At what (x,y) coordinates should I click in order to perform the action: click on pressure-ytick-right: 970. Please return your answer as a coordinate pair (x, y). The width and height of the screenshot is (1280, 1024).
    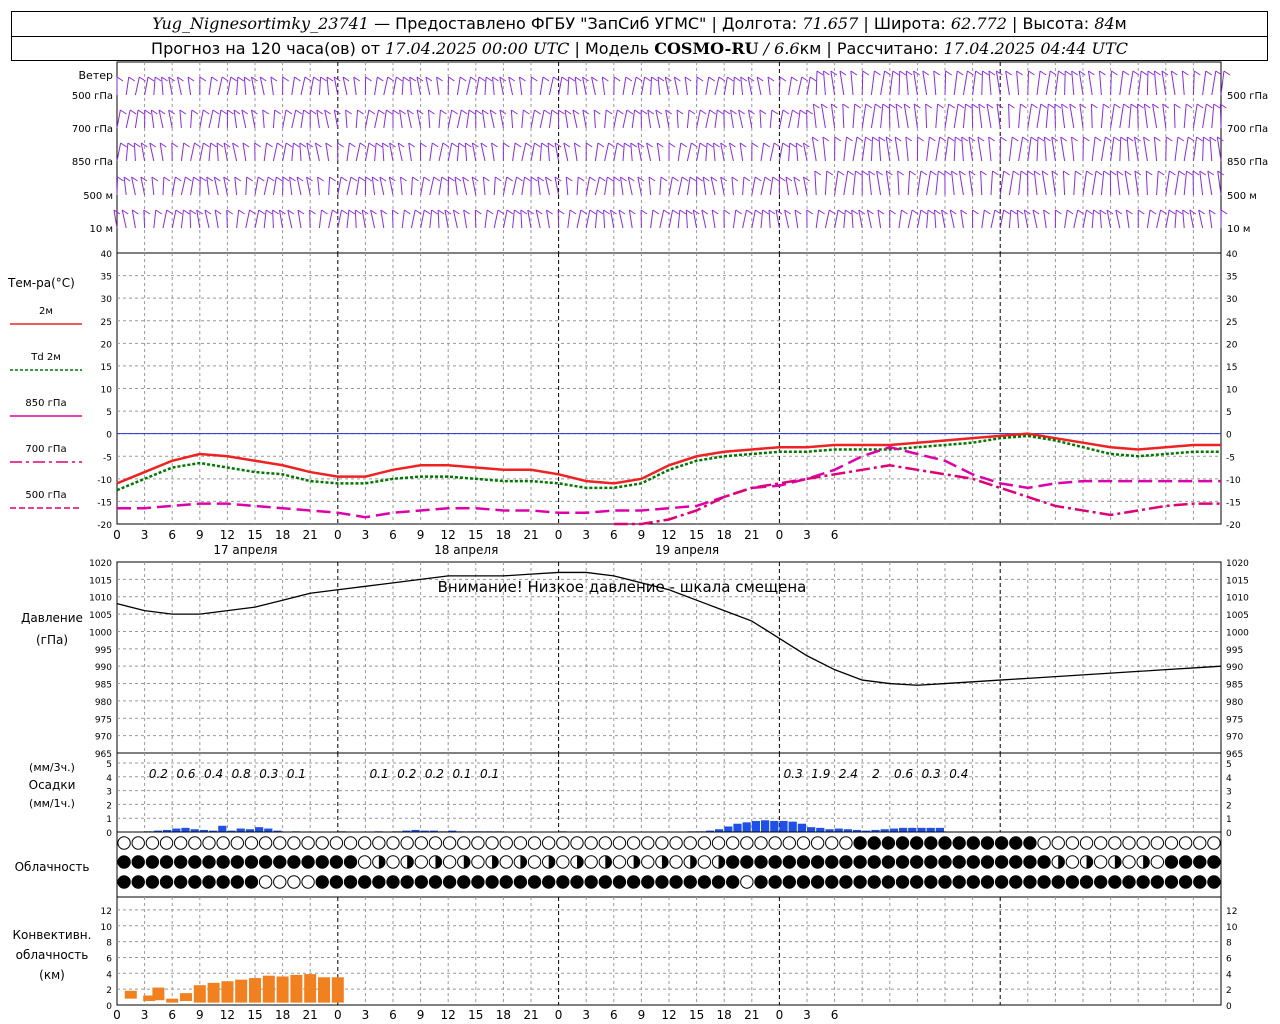
    Looking at the image, I should click on (1234, 738).